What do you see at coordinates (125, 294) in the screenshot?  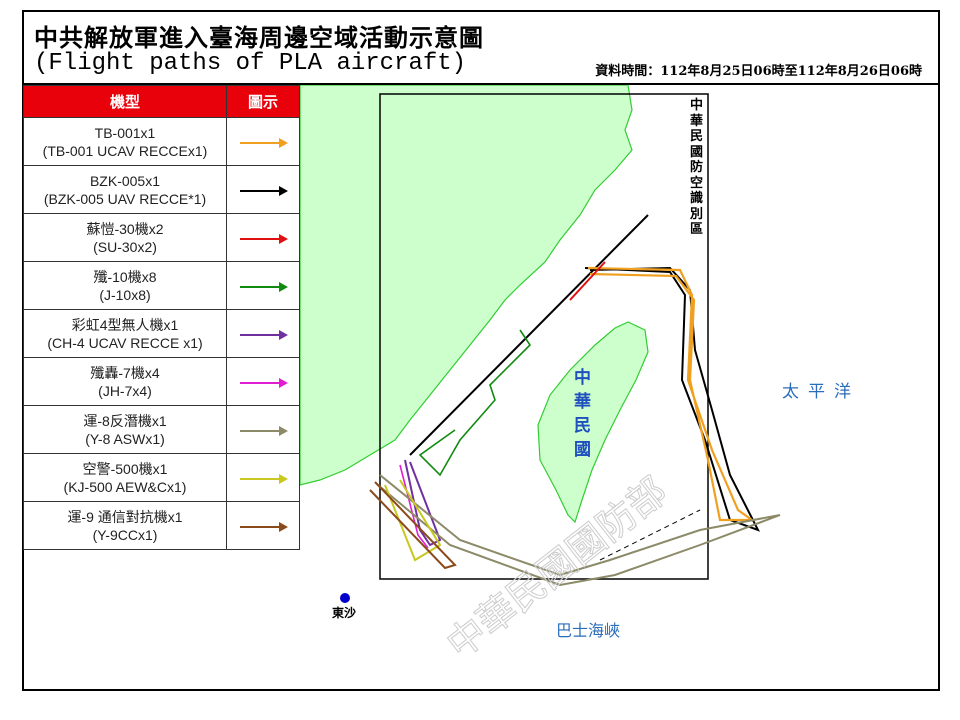 I see `aircraft-type-en: (J-10x8)` at bounding box center [125, 294].